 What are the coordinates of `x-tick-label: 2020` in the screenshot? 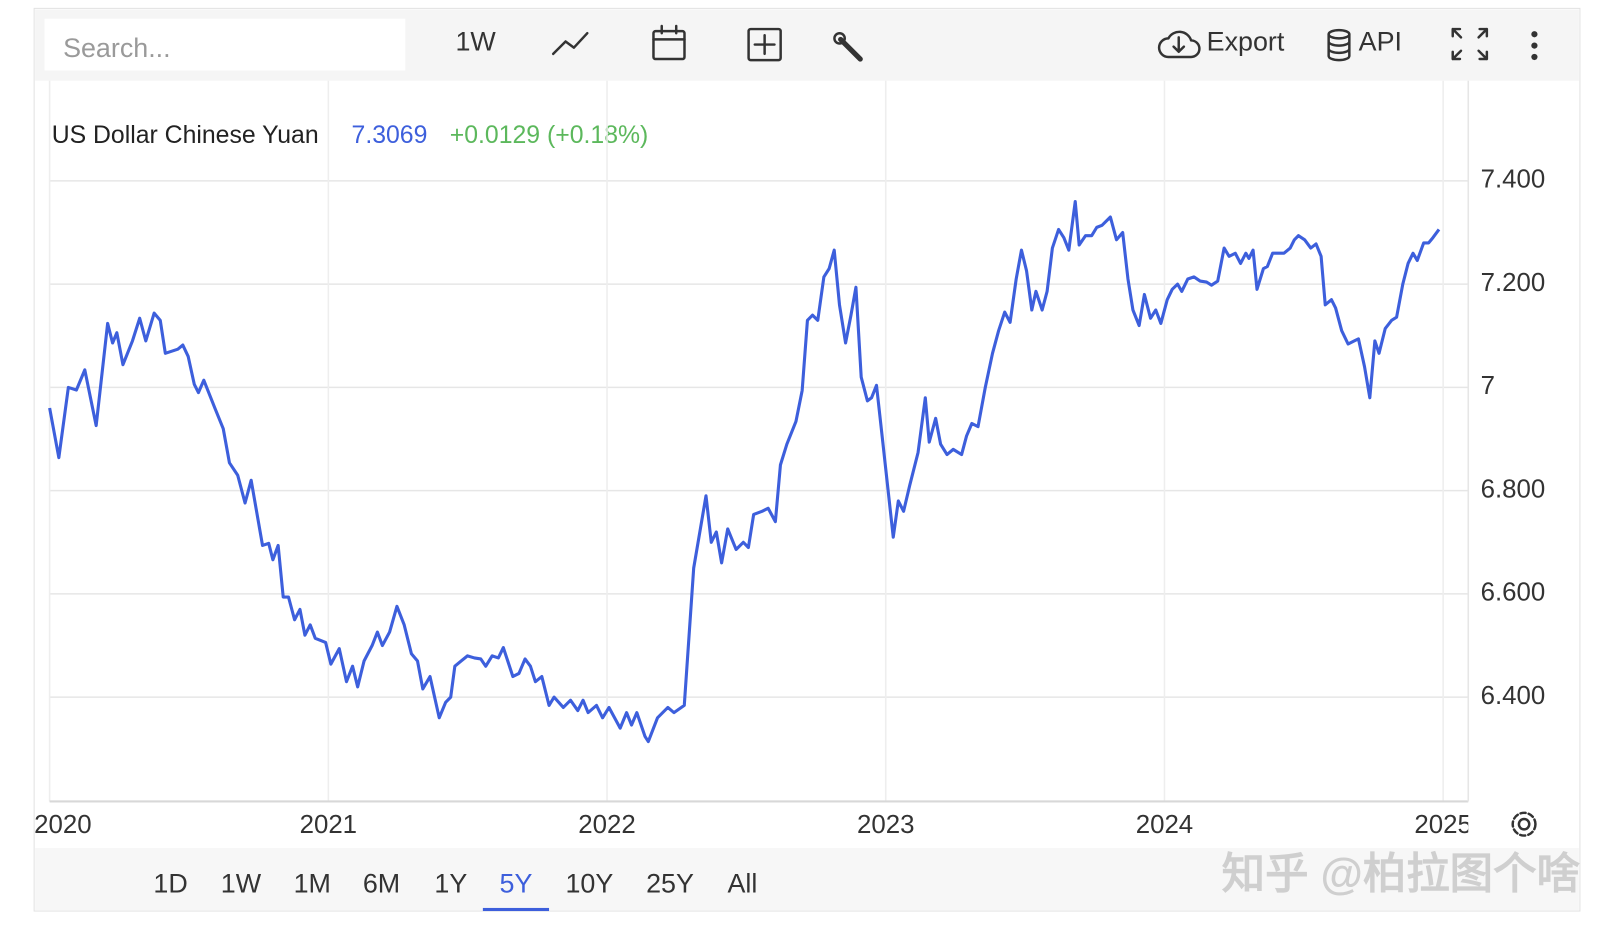 It's located at (62, 825).